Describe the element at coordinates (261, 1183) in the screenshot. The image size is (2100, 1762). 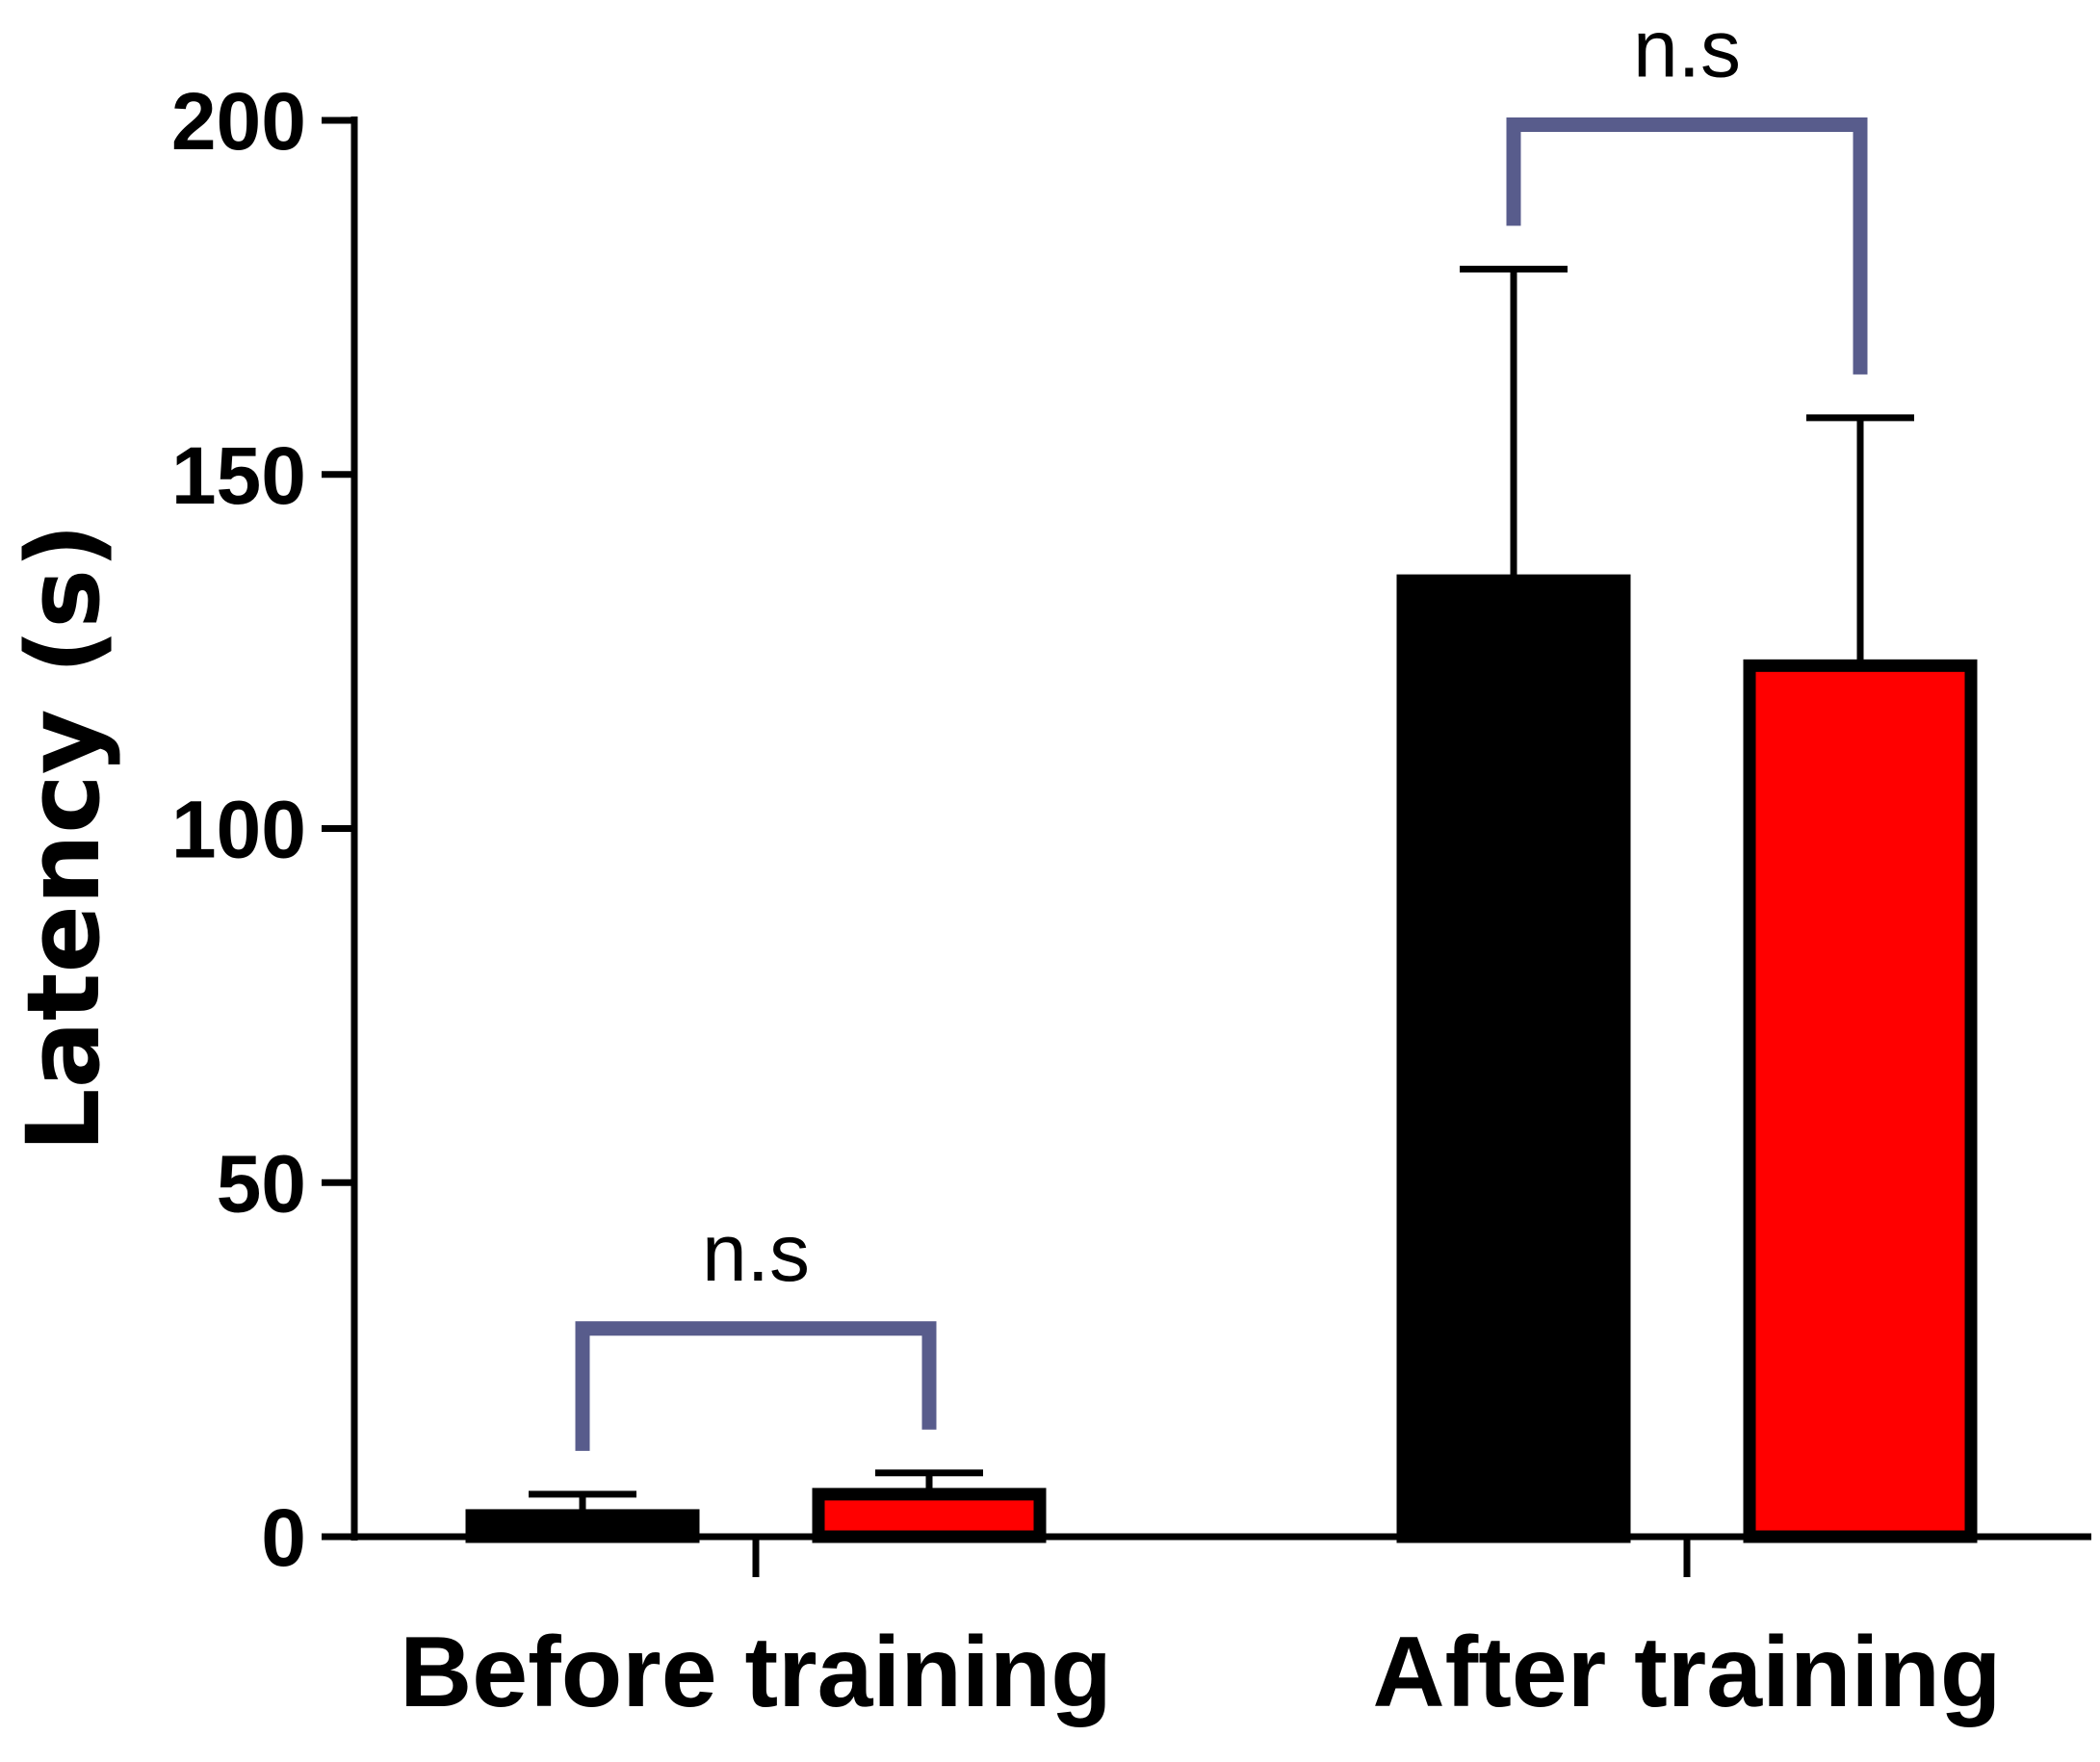
I see `y-tick-label: 50` at that location.